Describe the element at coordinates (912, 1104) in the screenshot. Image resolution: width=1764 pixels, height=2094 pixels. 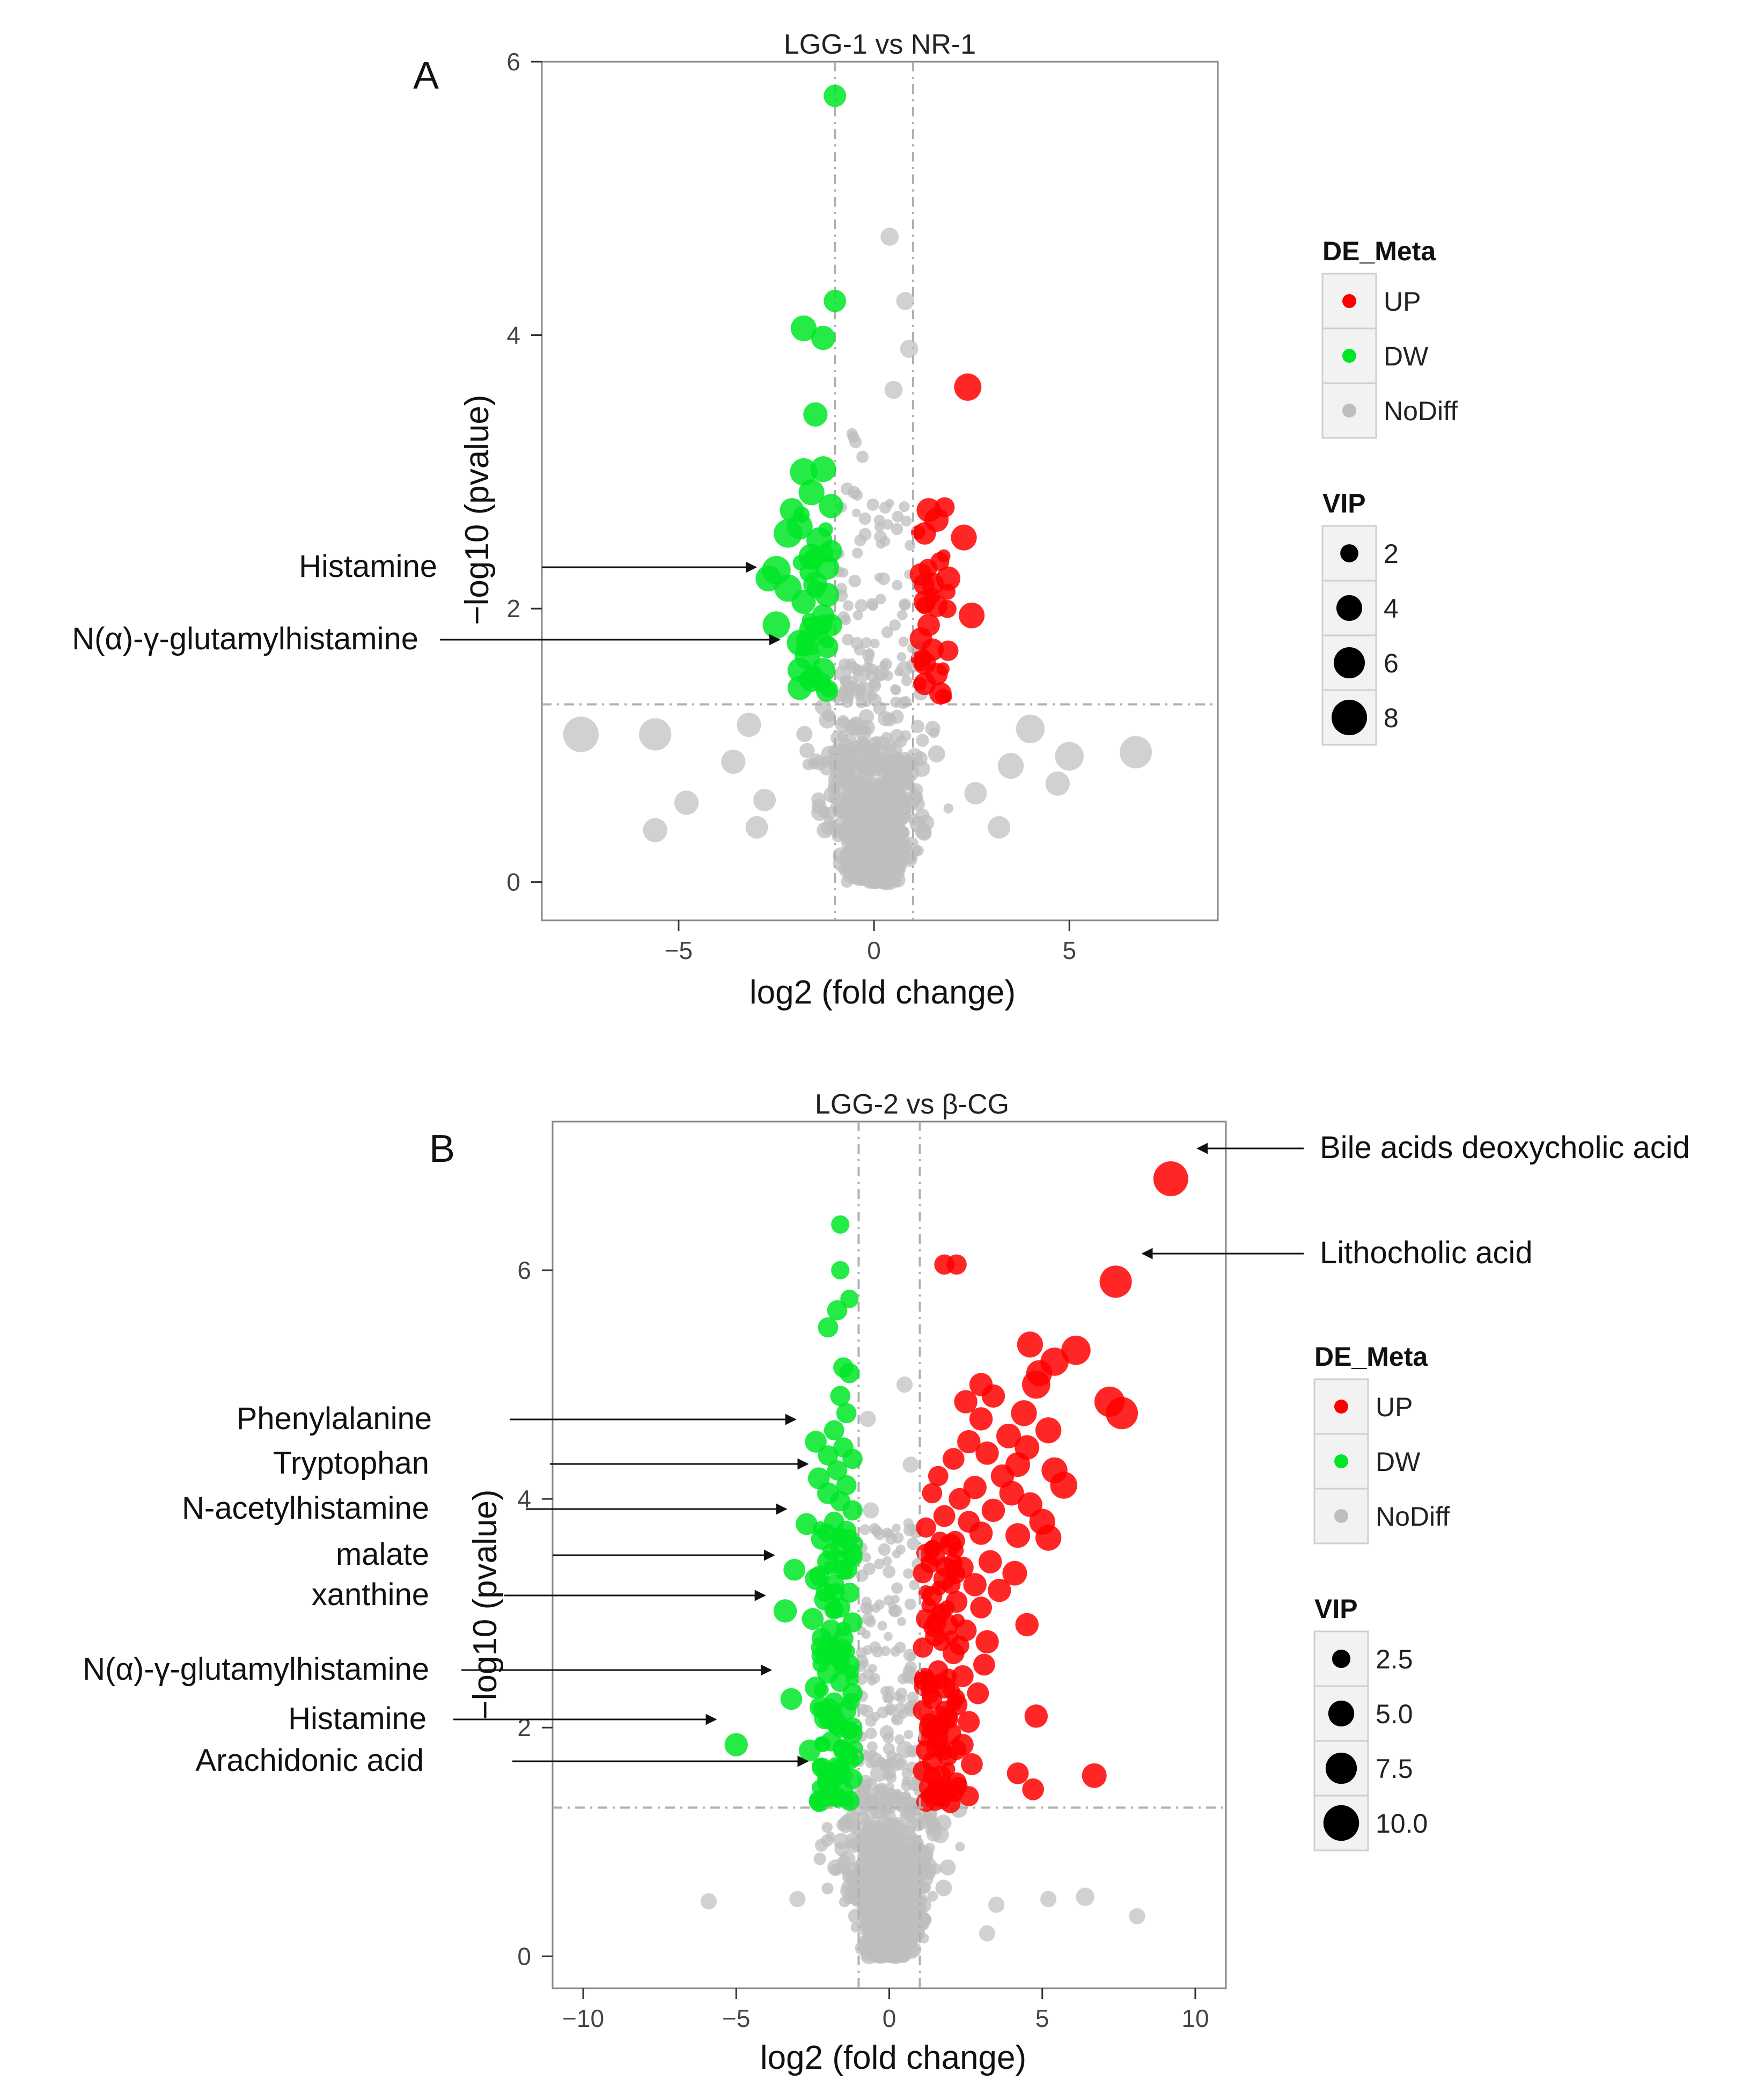
I see `panel-b-title: LGG-2 vs β-CG` at that location.